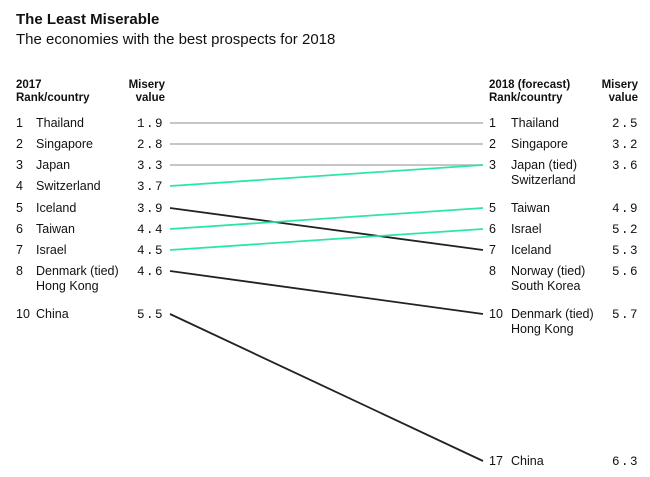  What do you see at coordinates (19, 165) in the screenshot?
I see `left-rank-3: 3` at bounding box center [19, 165].